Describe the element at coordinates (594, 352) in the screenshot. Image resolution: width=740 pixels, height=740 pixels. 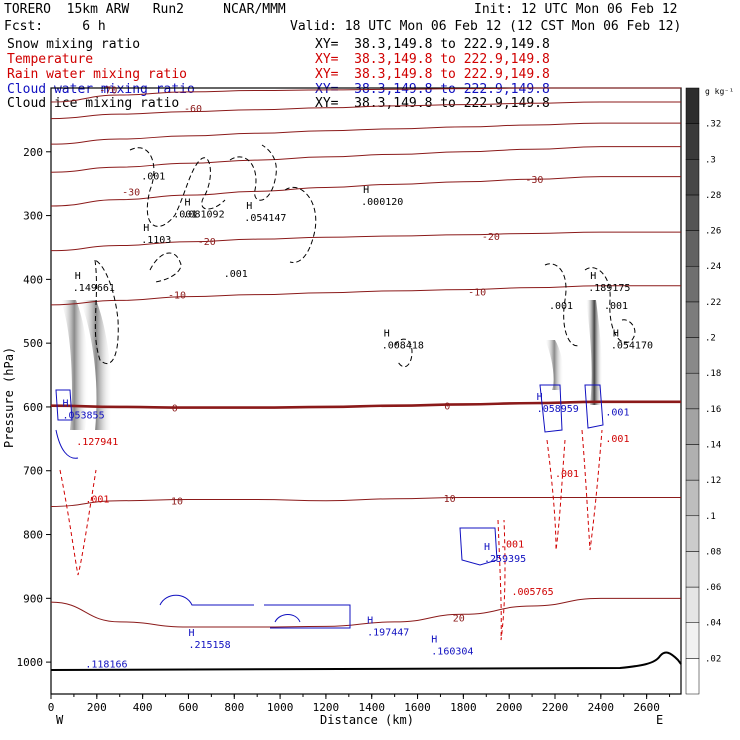
I see `snow-plume-east-b` at that location.